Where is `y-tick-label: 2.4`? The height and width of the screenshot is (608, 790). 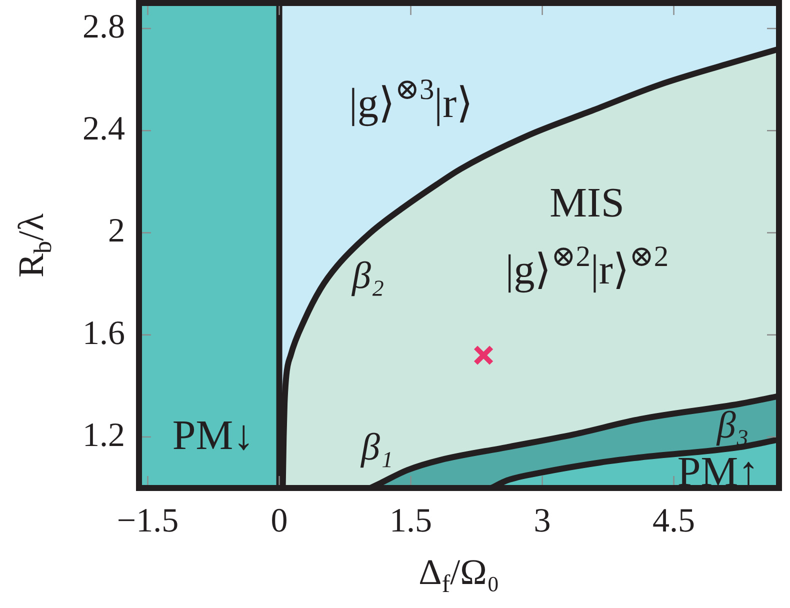 y-tick-label: 2.4 is located at coordinates (103, 129).